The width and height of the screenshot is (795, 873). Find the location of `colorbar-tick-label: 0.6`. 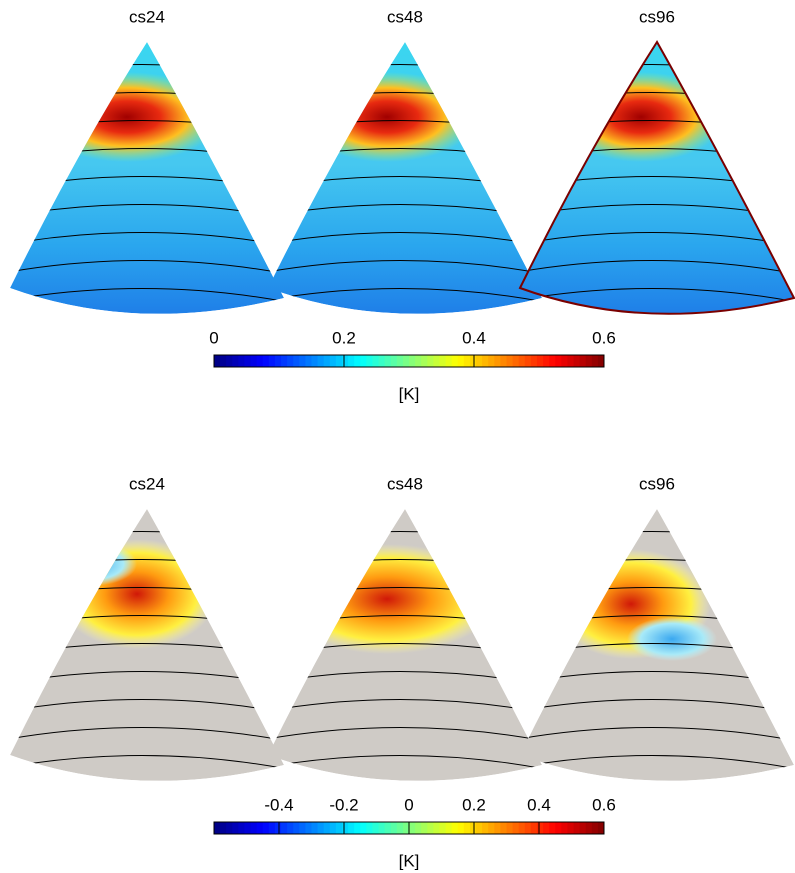

colorbar-tick-label: 0.6 is located at coordinates (604, 337).